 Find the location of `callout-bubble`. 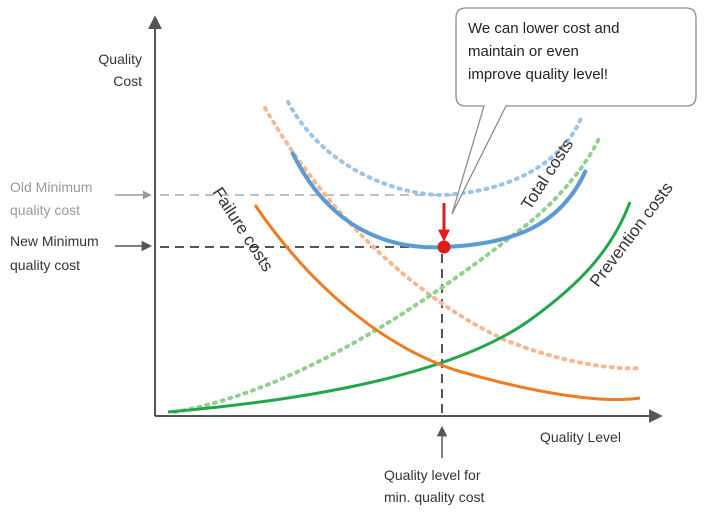

callout-bubble is located at coordinates (574, 111).